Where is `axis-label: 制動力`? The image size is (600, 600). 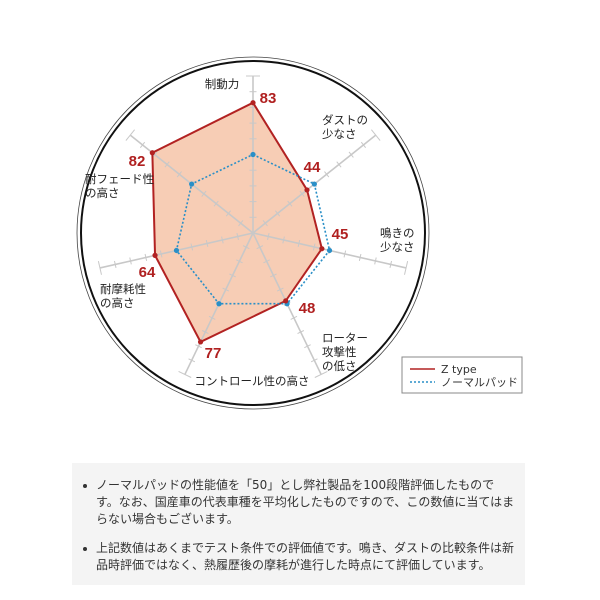
axis-label: 制動力 is located at coordinates (222, 84).